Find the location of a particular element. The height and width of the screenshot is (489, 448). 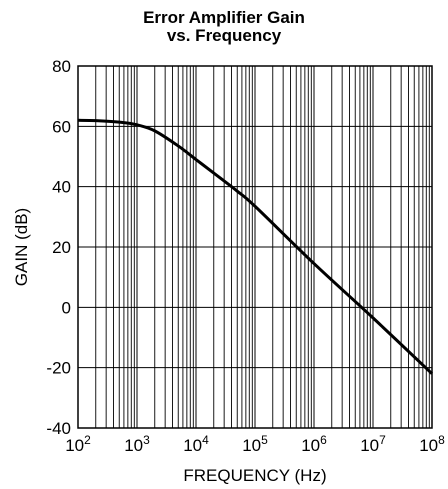

x-tick-label: 10² is located at coordinates (78, 444).